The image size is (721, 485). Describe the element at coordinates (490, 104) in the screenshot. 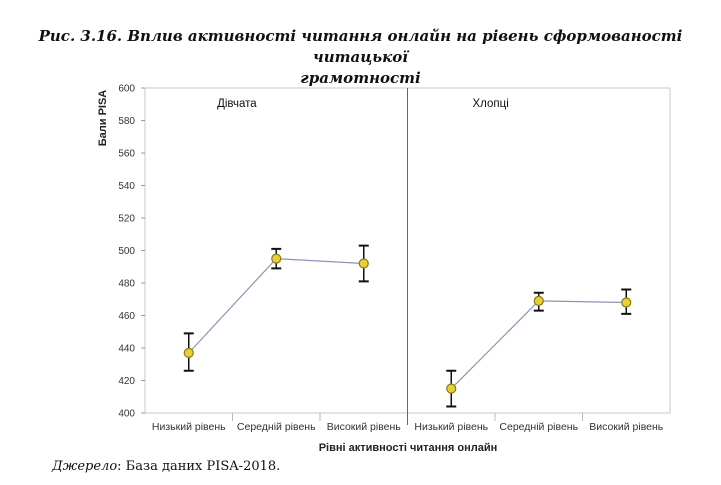

I see `panel-label: Хлопці` at that location.